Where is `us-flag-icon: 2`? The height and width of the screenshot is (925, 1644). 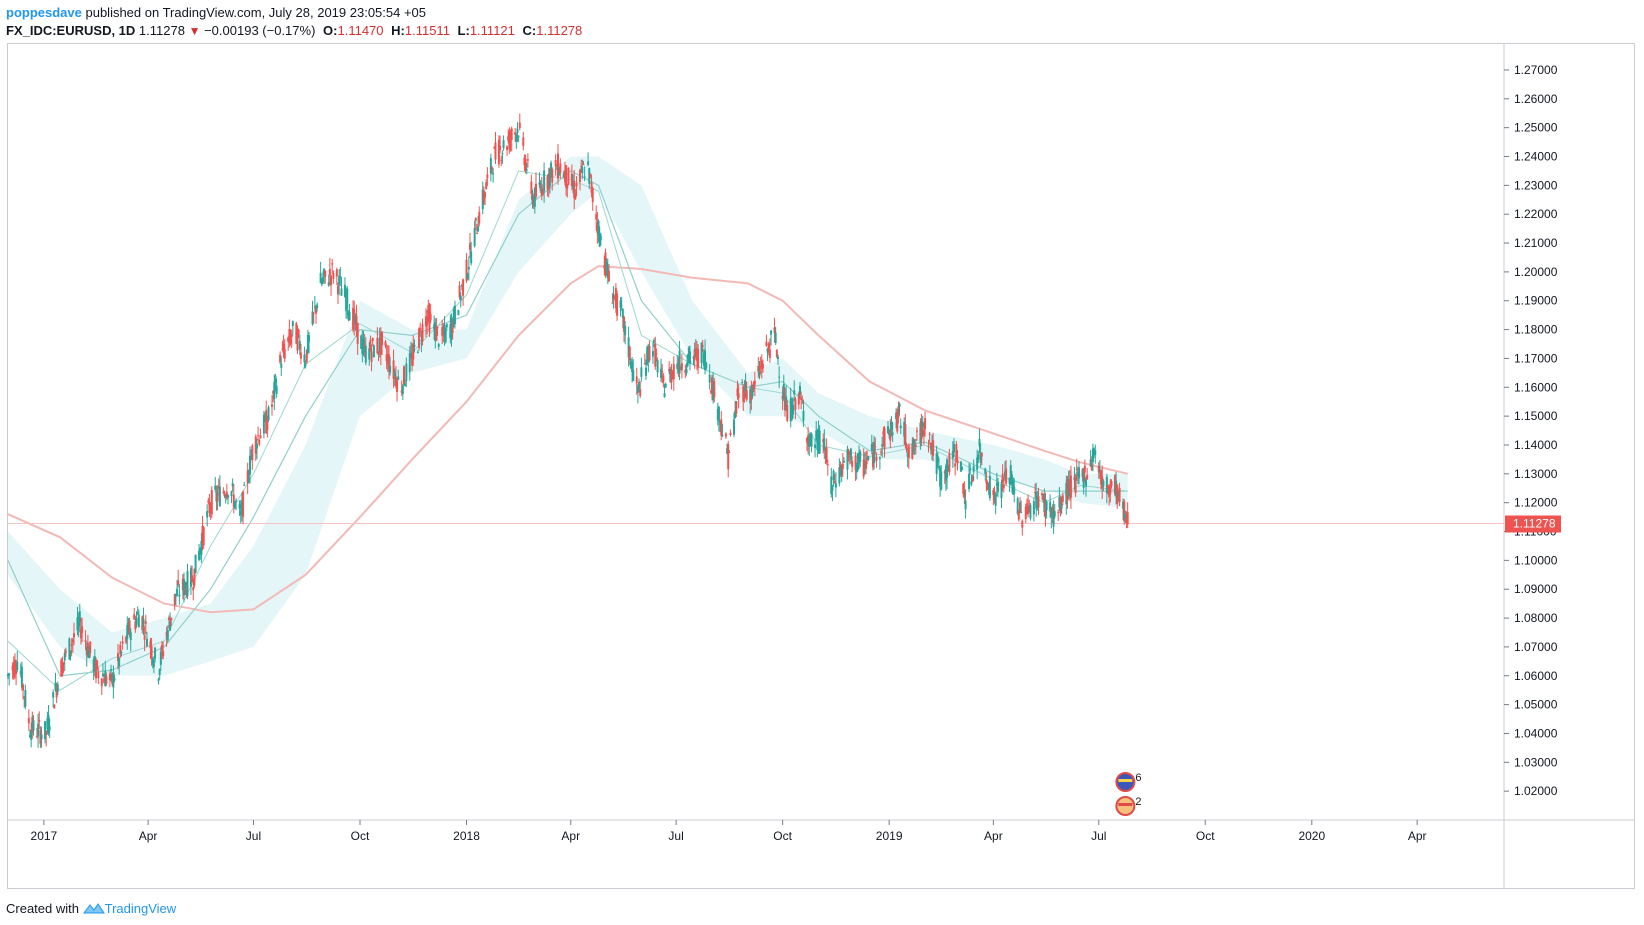
us-flag-icon: 2 is located at coordinates (1128, 806).